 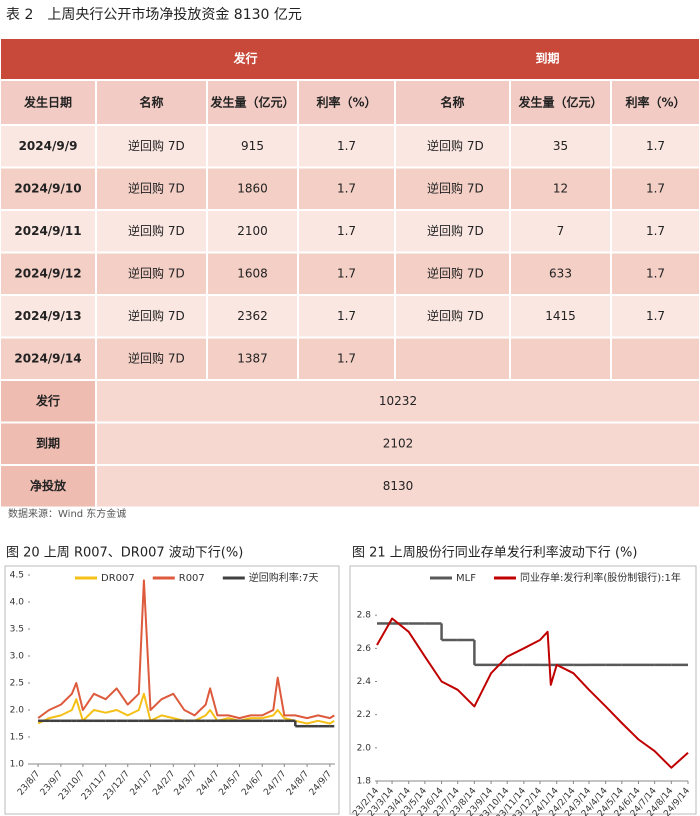 I want to click on summary-value: 2102, so click(x=398, y=443).